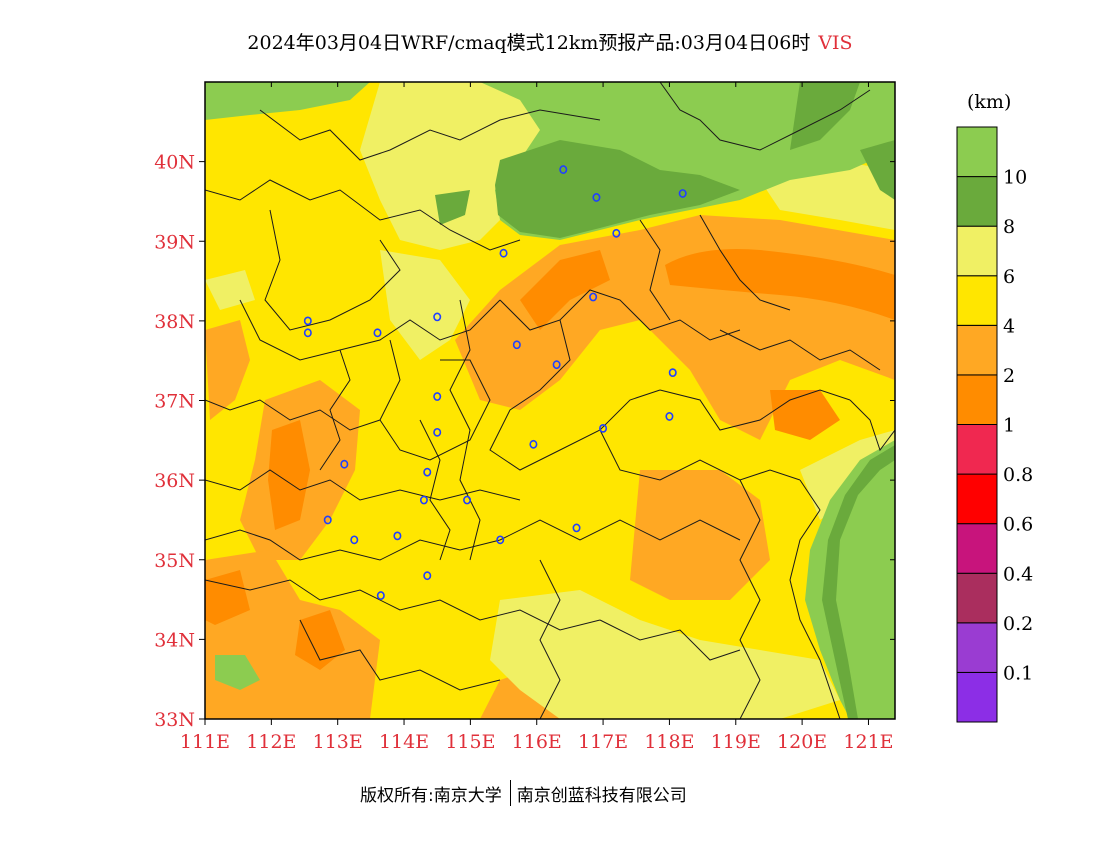 This screenshot has height=850, width=1100. What do you see at coordinates (174, 481) in the screenshot?
I see `lat-tick-label: 36N` at bounding box center [174, 481].